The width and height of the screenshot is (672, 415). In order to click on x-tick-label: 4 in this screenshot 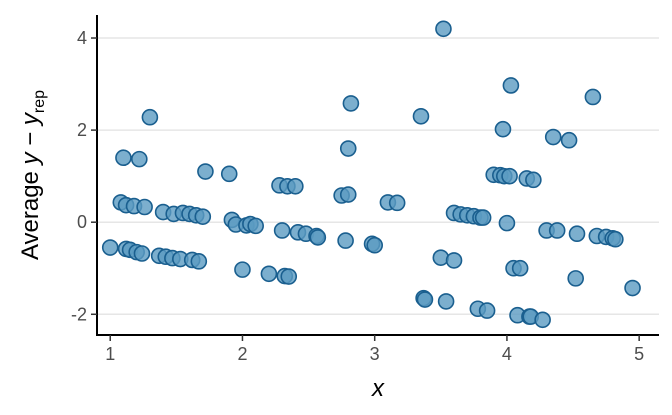, I will do `click(507, 354)`.